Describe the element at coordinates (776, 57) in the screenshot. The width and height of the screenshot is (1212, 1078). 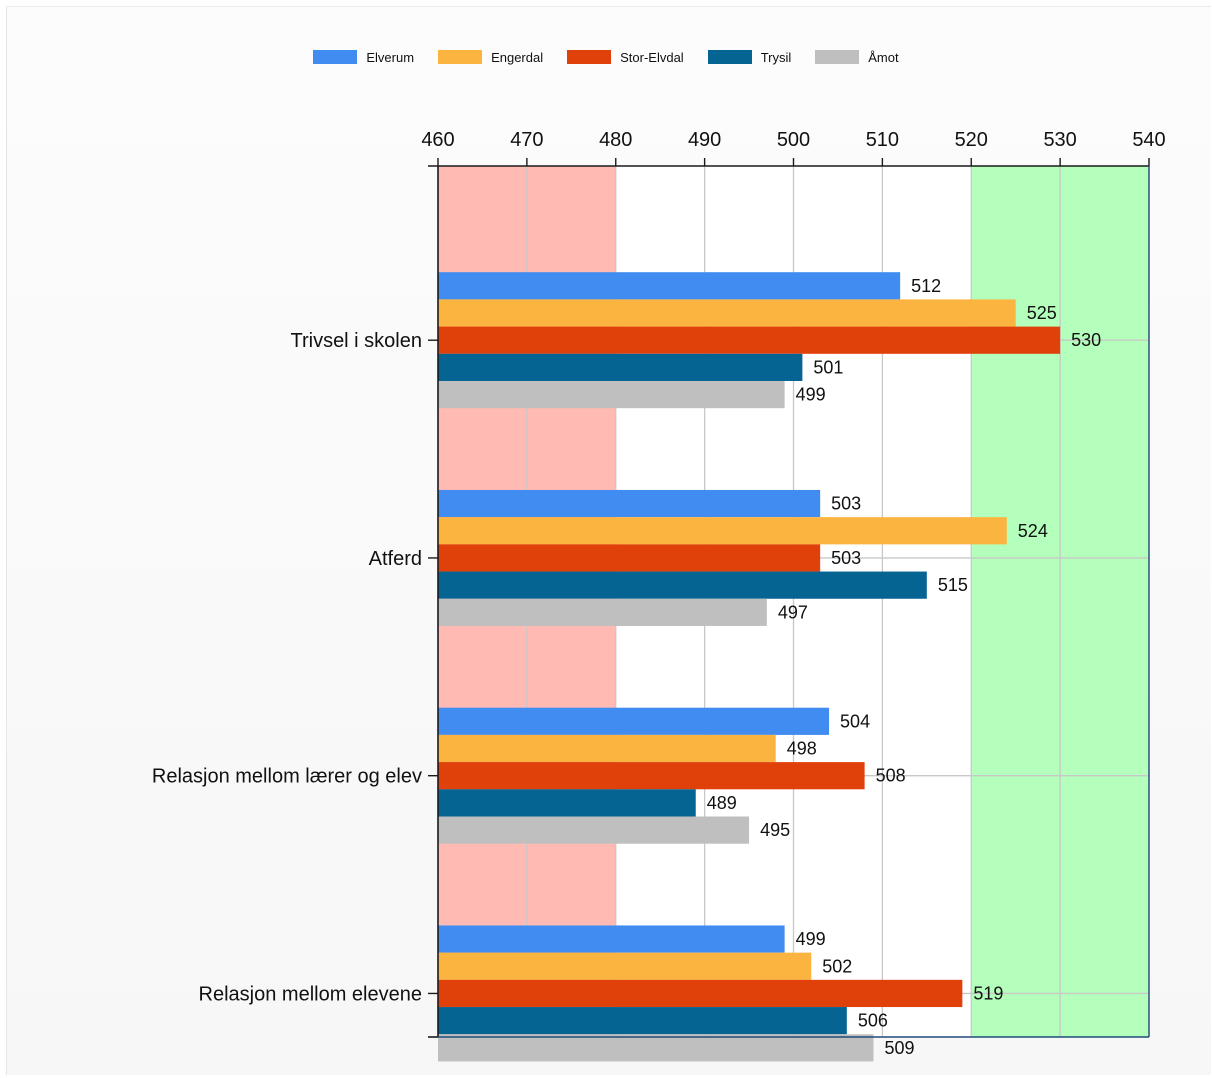
I see `legend-label: Trysil` at that location.